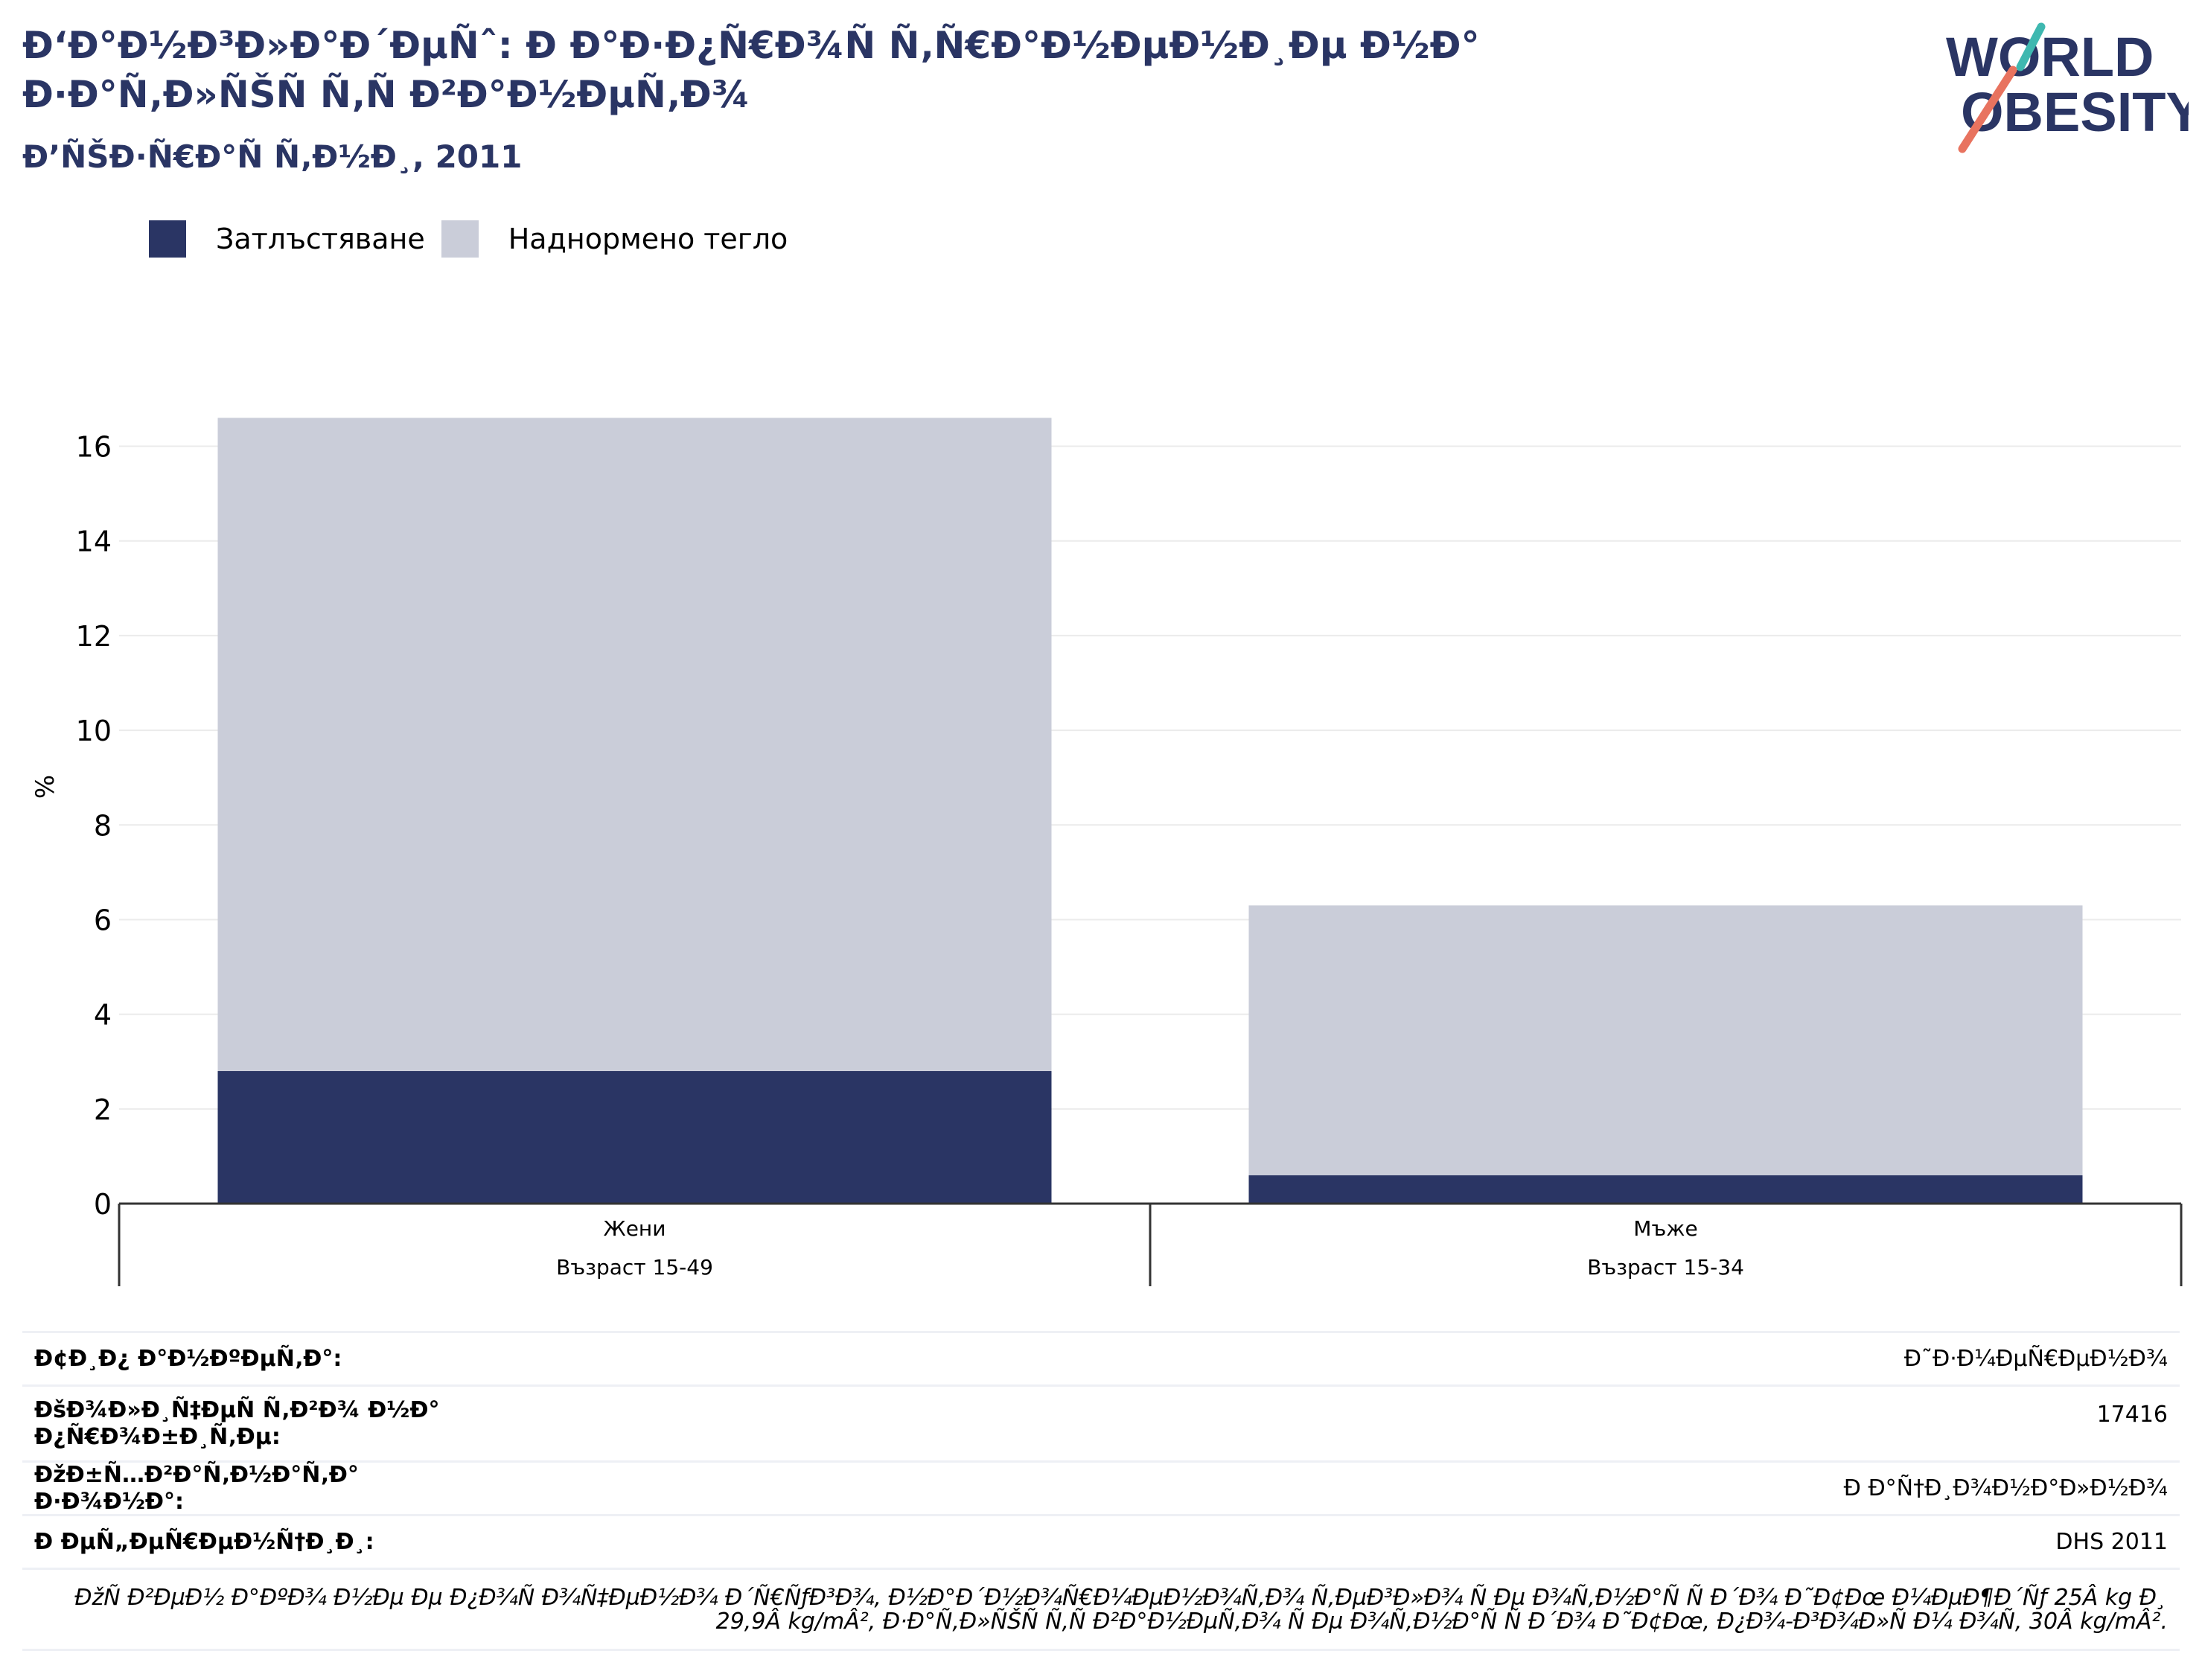  What do you see at coordinates (103, 1109) in the screenshot?
I see `y-tick-label: 2` at bounding box center [103, 1109].